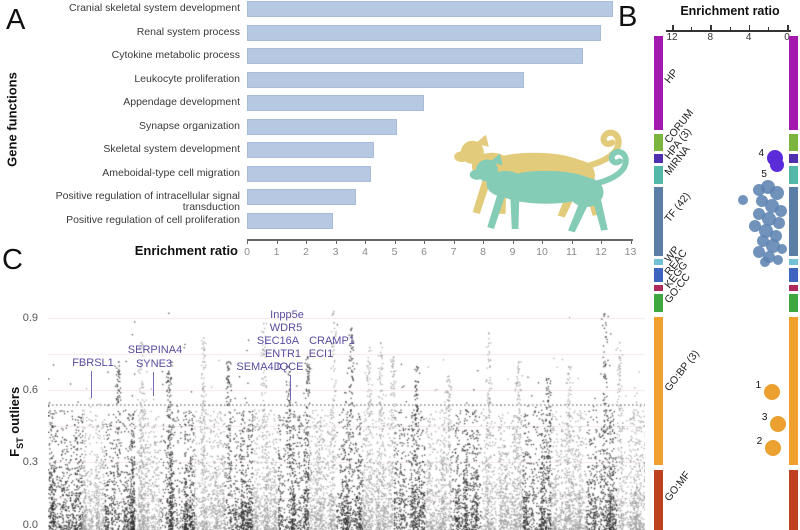  I want to click on panel-b-letter: B, so click(628, 17).